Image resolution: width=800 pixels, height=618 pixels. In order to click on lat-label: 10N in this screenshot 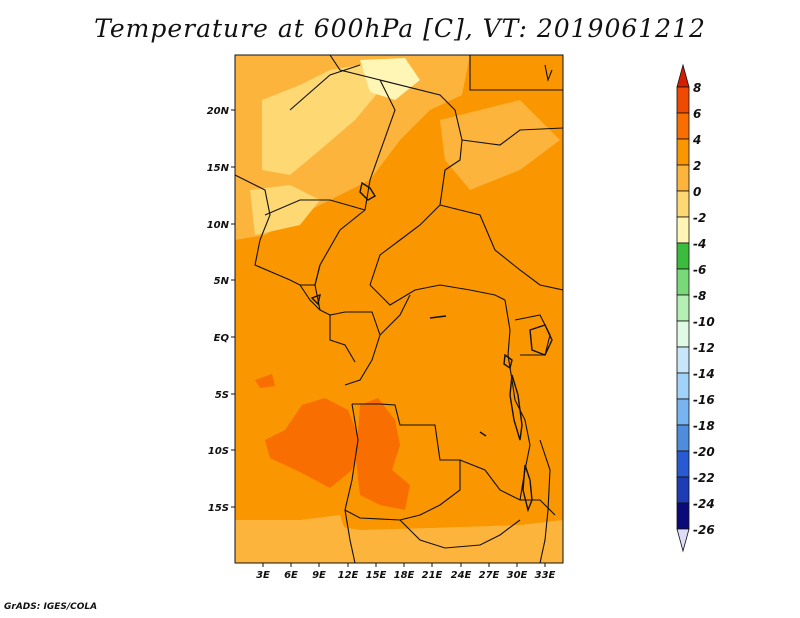, I will do `click(218, 225)`.